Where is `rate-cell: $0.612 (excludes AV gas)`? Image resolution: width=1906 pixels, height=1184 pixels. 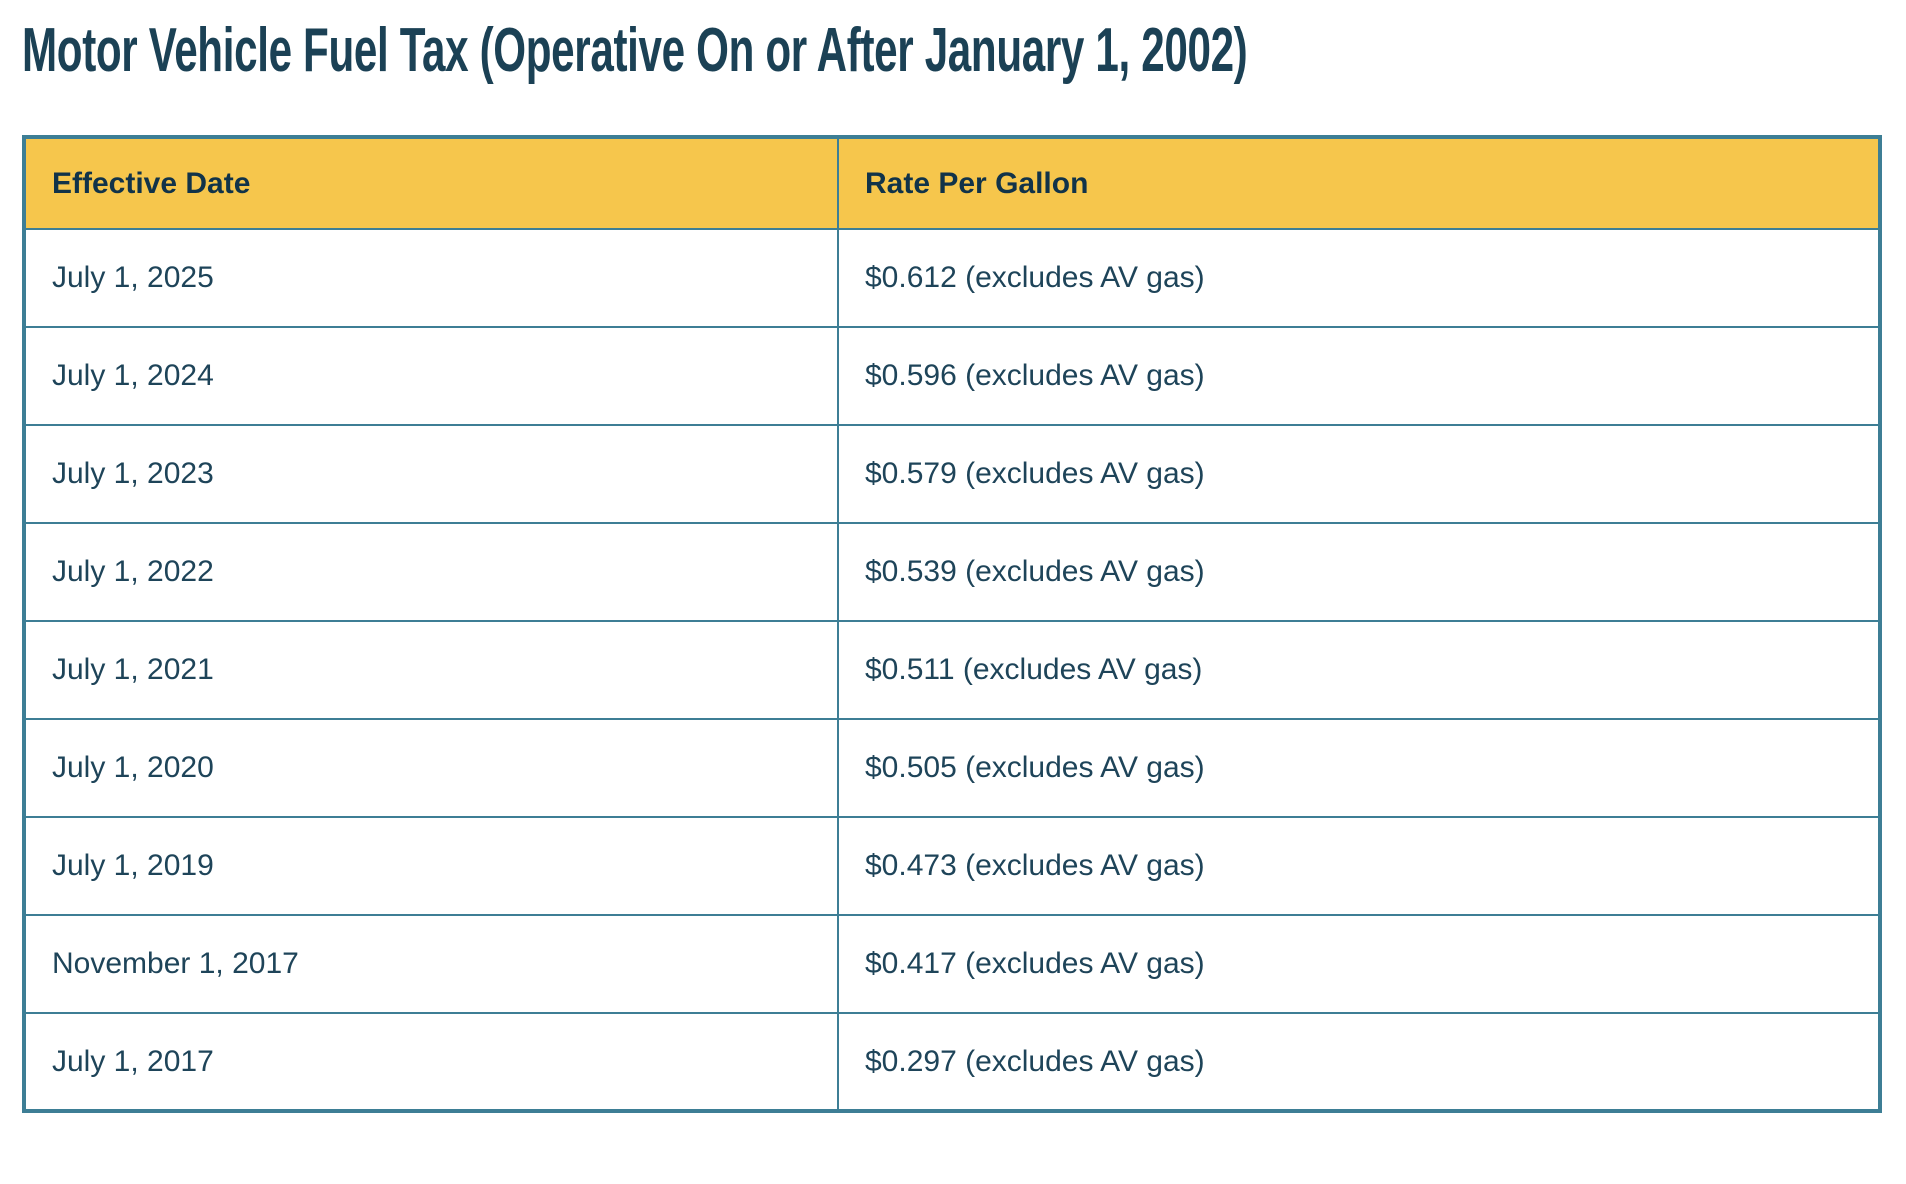 rate-cell: $0.612 (excludes AV gas) is located at coordinates (1359, 278).